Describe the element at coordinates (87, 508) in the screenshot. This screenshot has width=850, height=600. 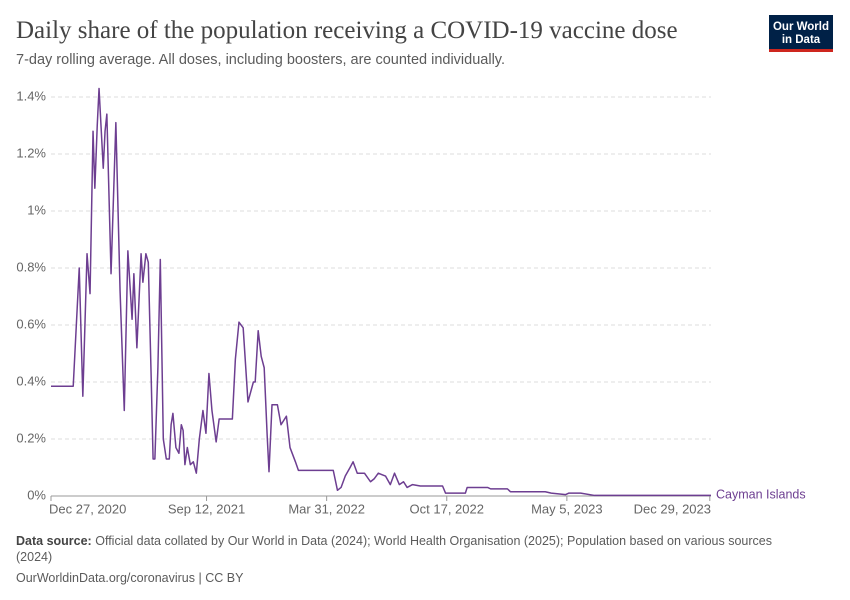
I see `x-tick-label: Dec 27, 2020` at that location.